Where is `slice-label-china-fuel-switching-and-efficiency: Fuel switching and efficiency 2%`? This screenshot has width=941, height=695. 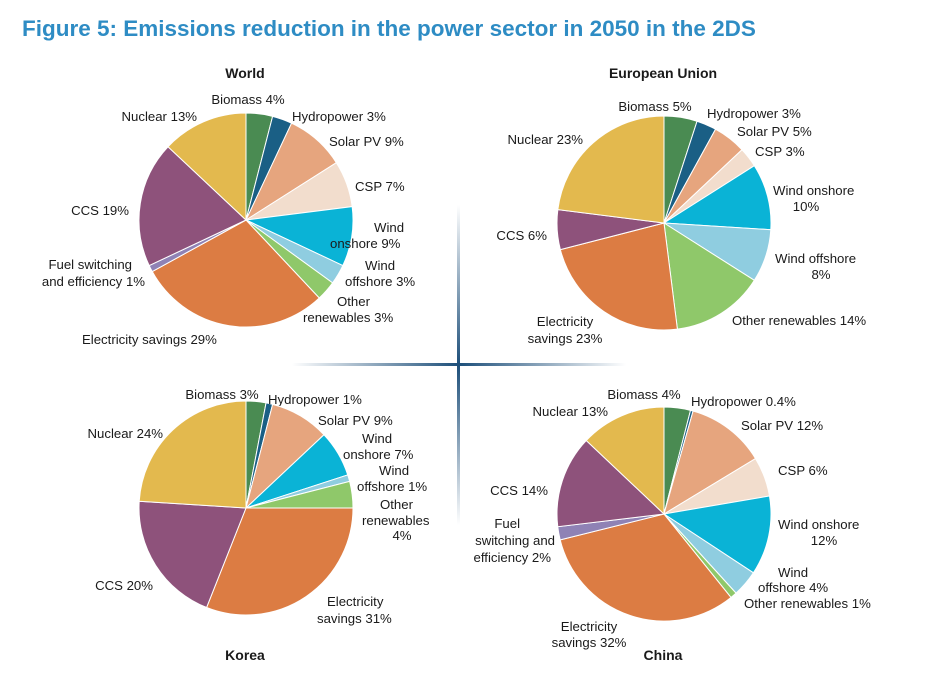 slice-label-china-fuel-switching-and-efficiency: Fuel switching and efficiency 2% is located at coordinates (514, 540).